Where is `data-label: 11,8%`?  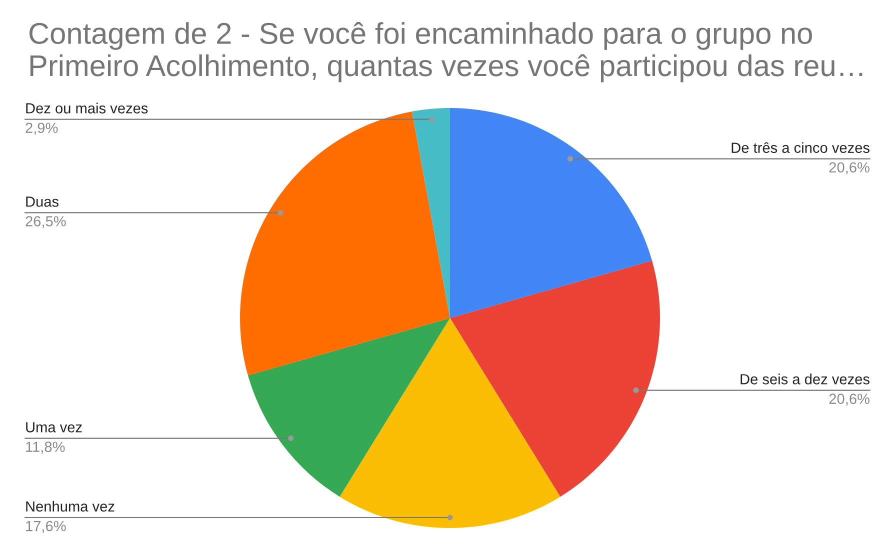 data-label: 11,8% is located at coordinates (45, 448).